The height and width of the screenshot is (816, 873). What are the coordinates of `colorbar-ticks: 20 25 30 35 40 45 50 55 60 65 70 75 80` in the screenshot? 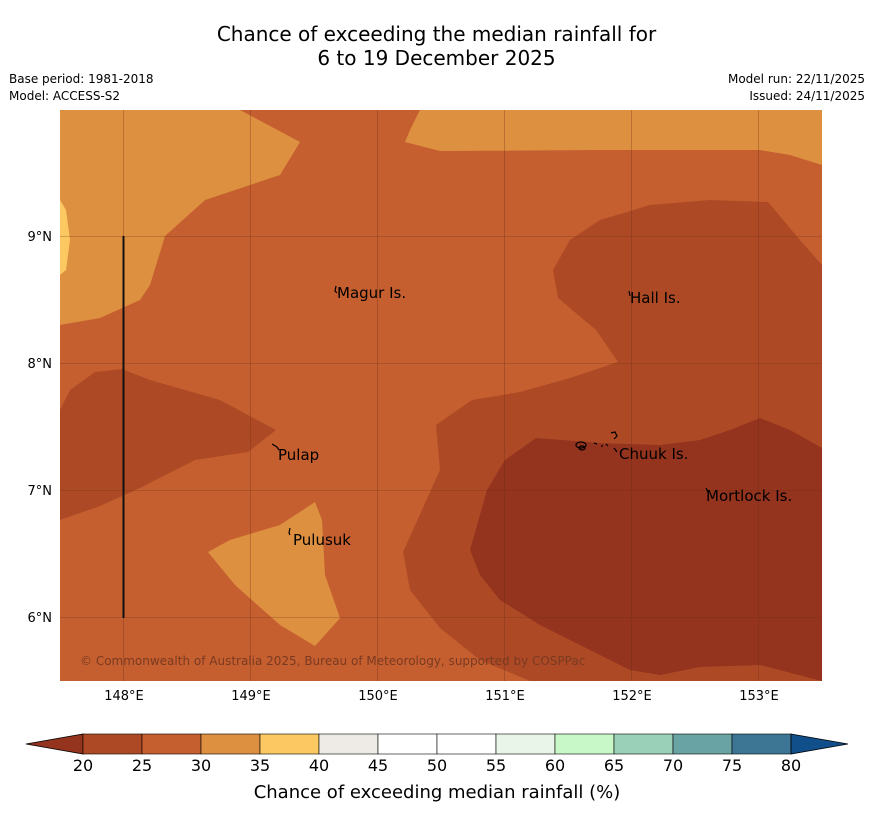 It's located at (437, 765).